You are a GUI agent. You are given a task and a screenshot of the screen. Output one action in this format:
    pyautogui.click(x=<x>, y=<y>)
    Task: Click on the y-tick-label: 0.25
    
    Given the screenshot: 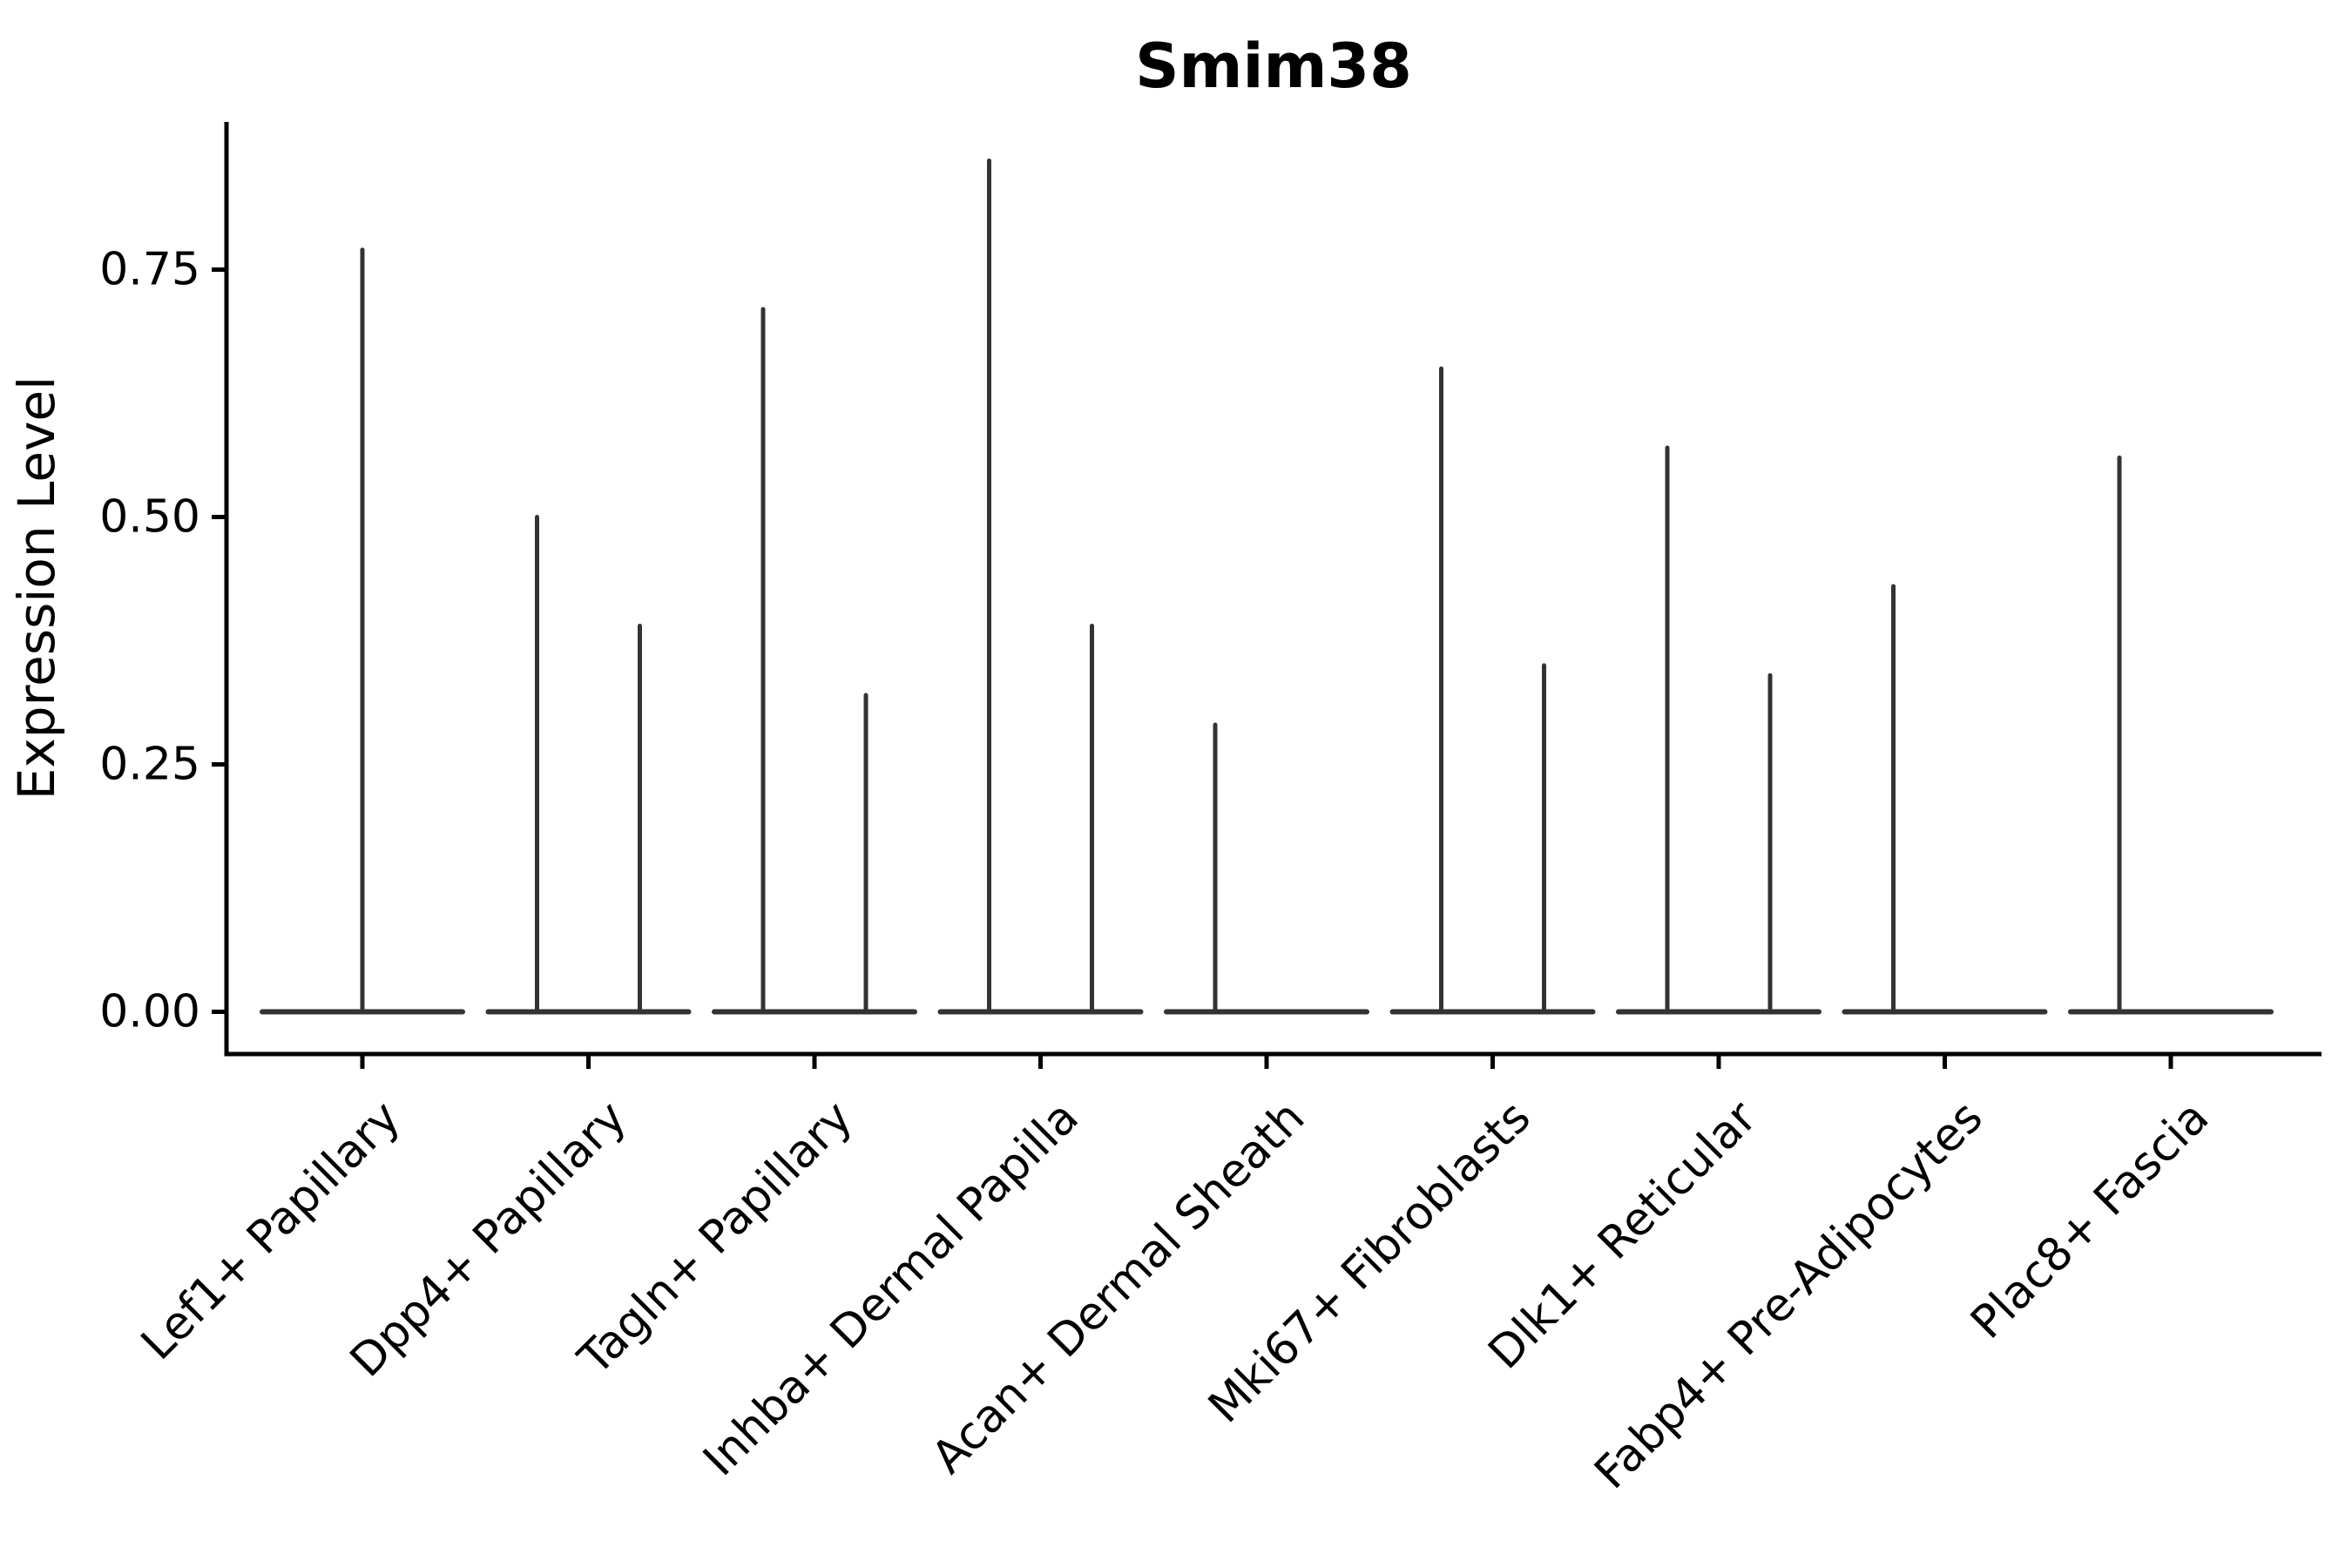 What is the action you would take?
    pyautogui.click(x=150, y=765)
    